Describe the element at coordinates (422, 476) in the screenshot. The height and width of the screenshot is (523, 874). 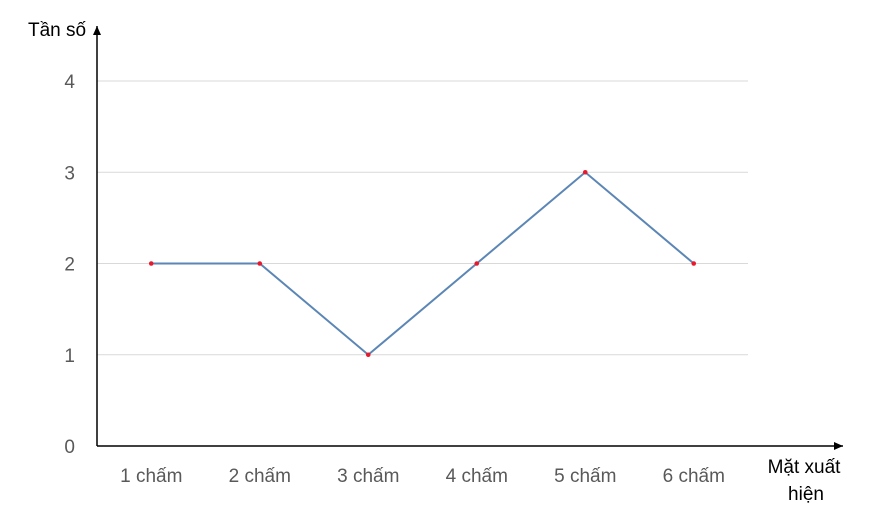
I see `x-tick-labels: 1 chấm 2 chấm 3 chấm 4 chấm 5 chấm 6 chấm` at that location.